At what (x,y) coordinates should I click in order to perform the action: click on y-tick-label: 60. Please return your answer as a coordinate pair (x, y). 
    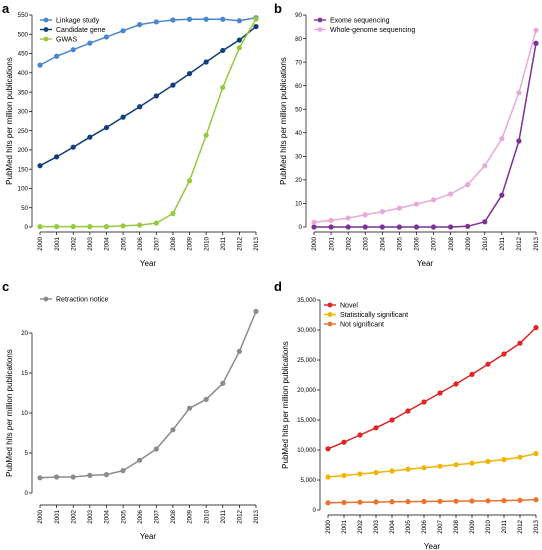
    Looking at the image, I should click on (298, 86).